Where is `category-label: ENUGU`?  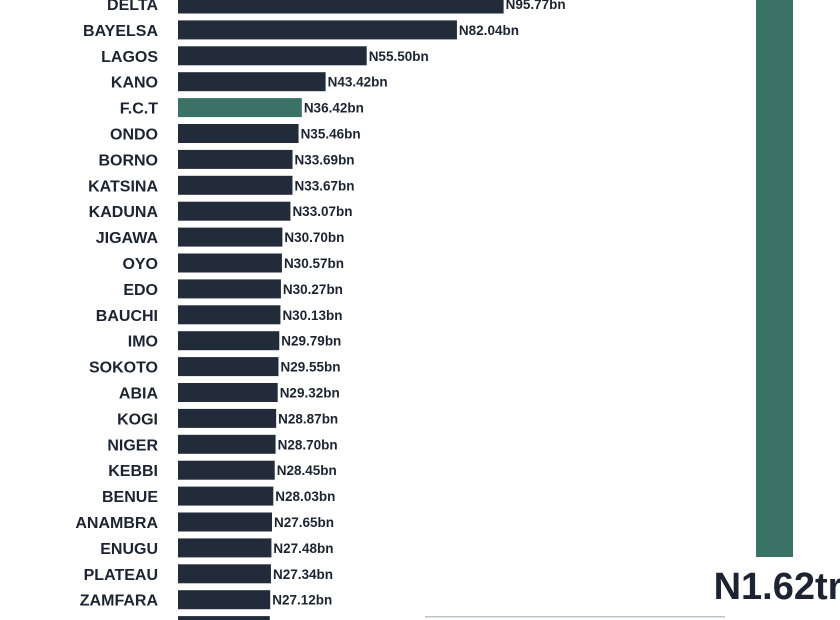 category-label: ENUGU is located at coordinates (129, 549).